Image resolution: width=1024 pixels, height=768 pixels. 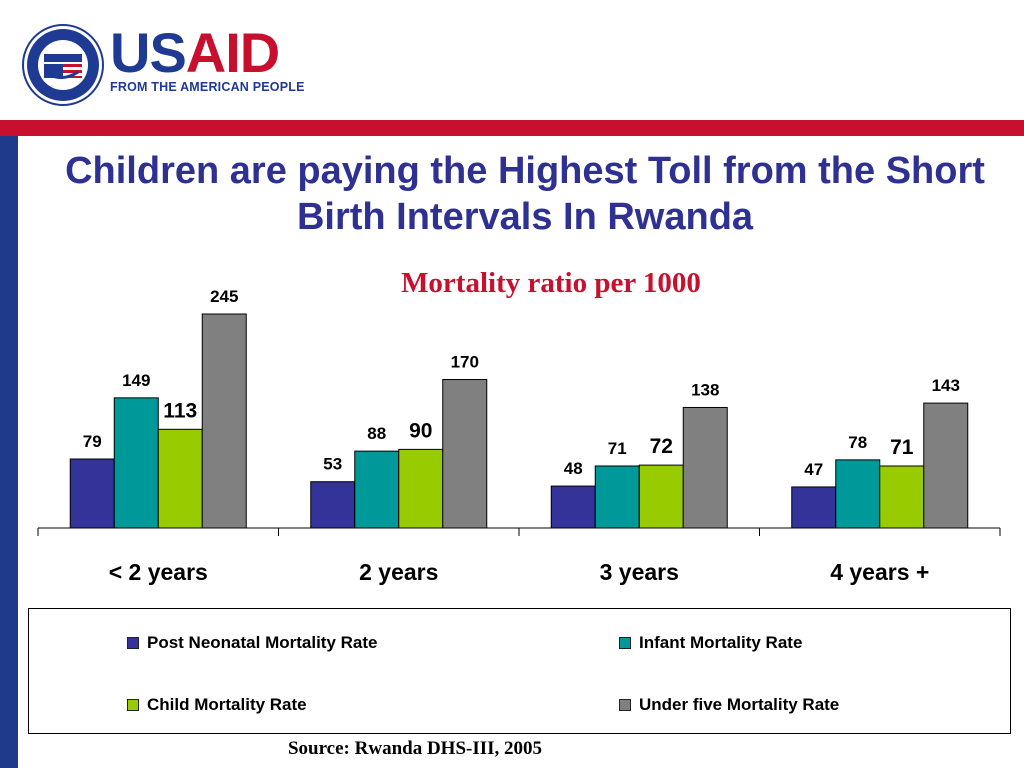 I want to click on data-label: 143, so click(x=946, y=385).